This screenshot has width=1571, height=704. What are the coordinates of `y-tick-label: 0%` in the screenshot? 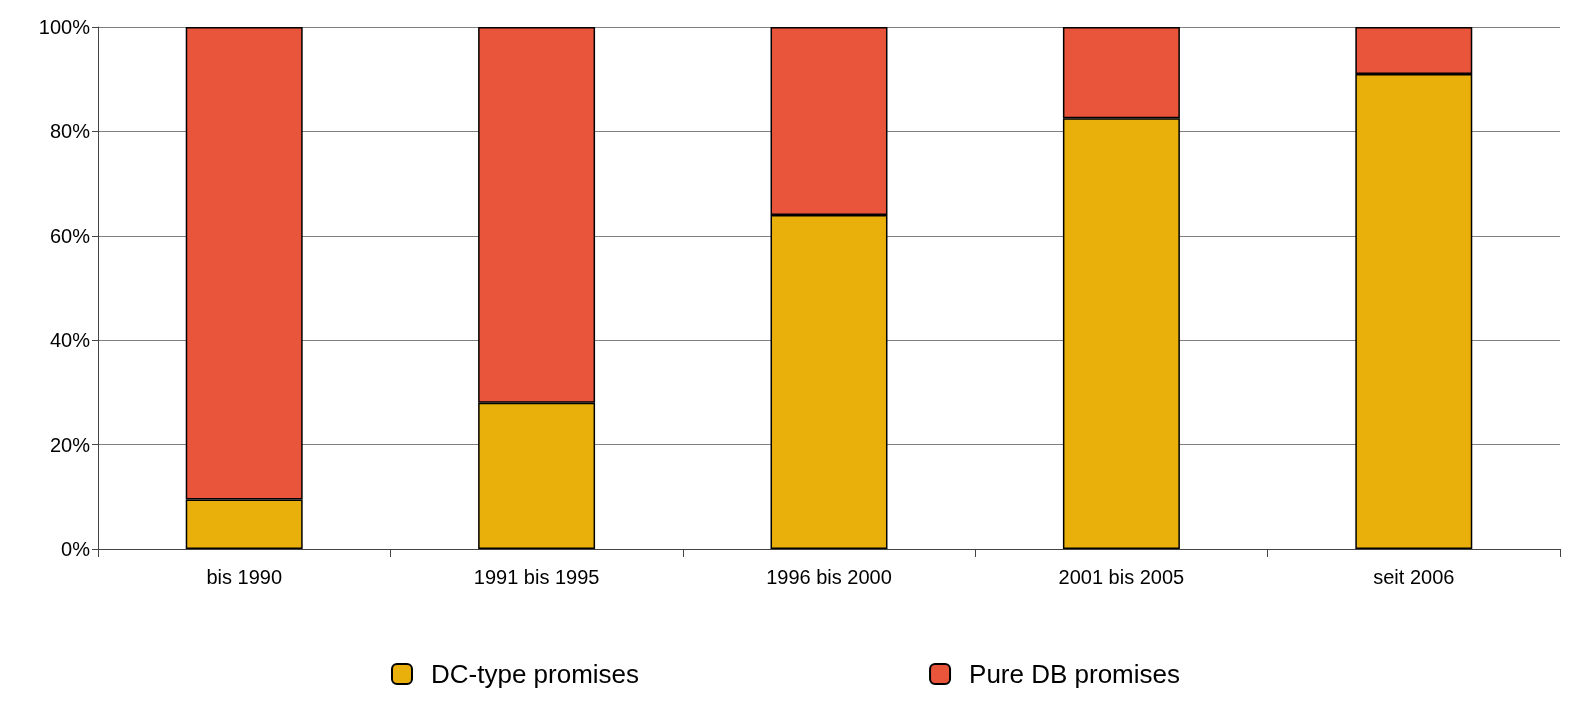 It's located at (76, 549).